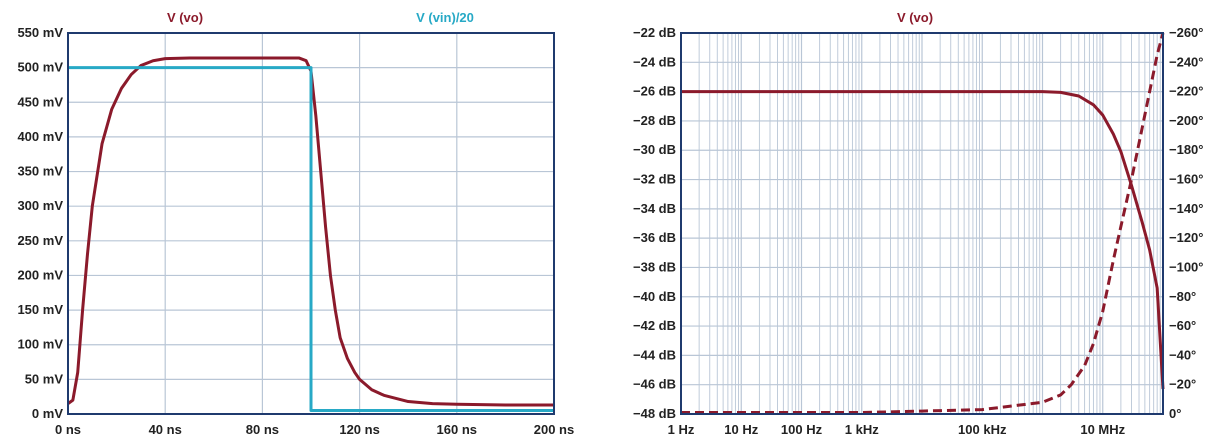 This screenshot has width=1218, height=444. What do you see at coordinates (68, 429) in the screenshot?
I see `x-tick-label: 0 ns` at bounding box center [68, 429].